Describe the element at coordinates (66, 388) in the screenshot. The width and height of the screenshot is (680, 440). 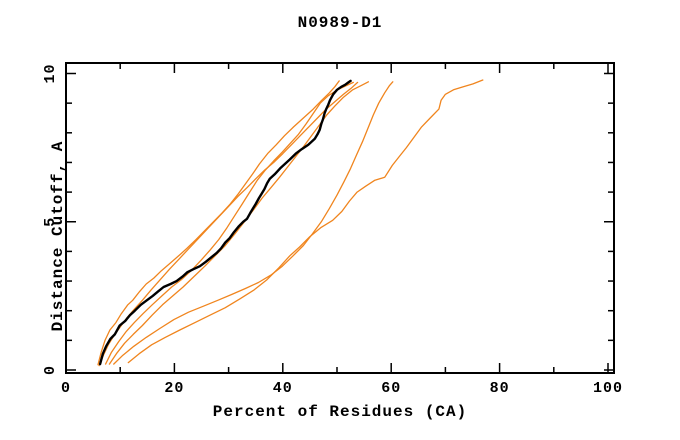
I see `x-tick-label: 0` at that location.